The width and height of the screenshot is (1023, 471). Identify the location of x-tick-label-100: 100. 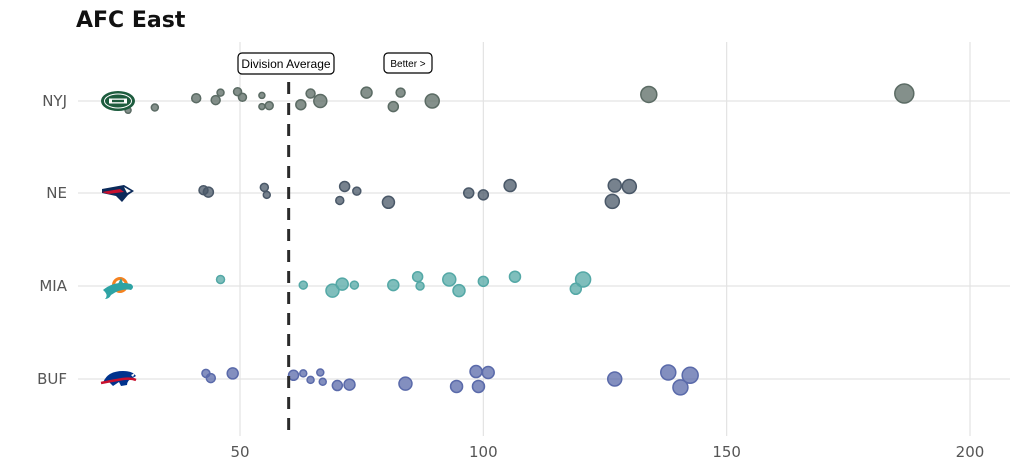
(483, 452).